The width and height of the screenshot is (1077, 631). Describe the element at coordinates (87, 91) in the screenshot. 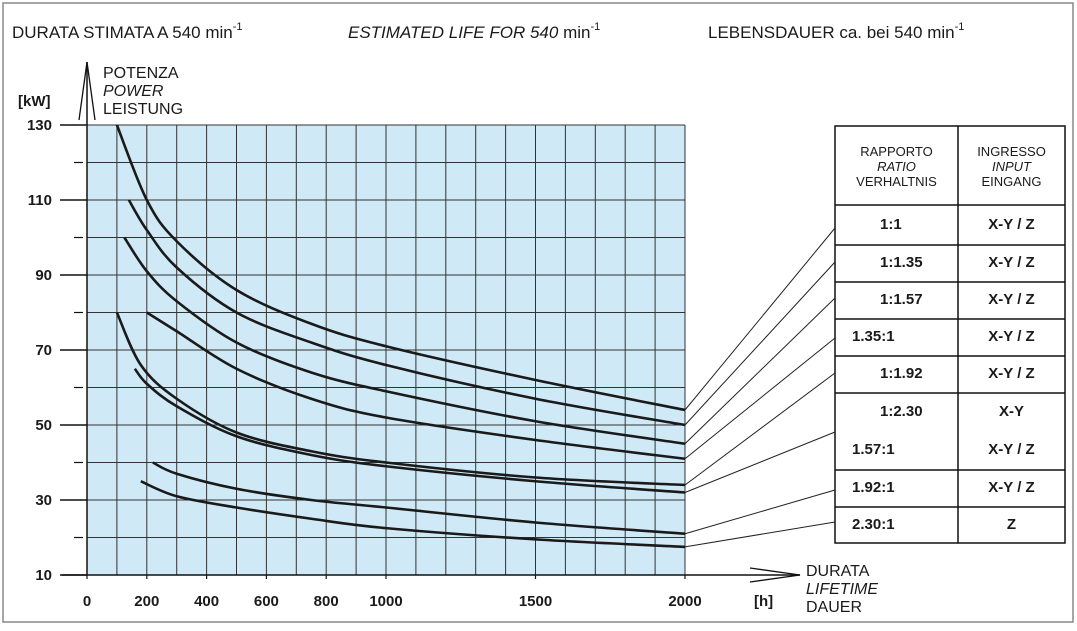

I see `y-arrow` at that location.